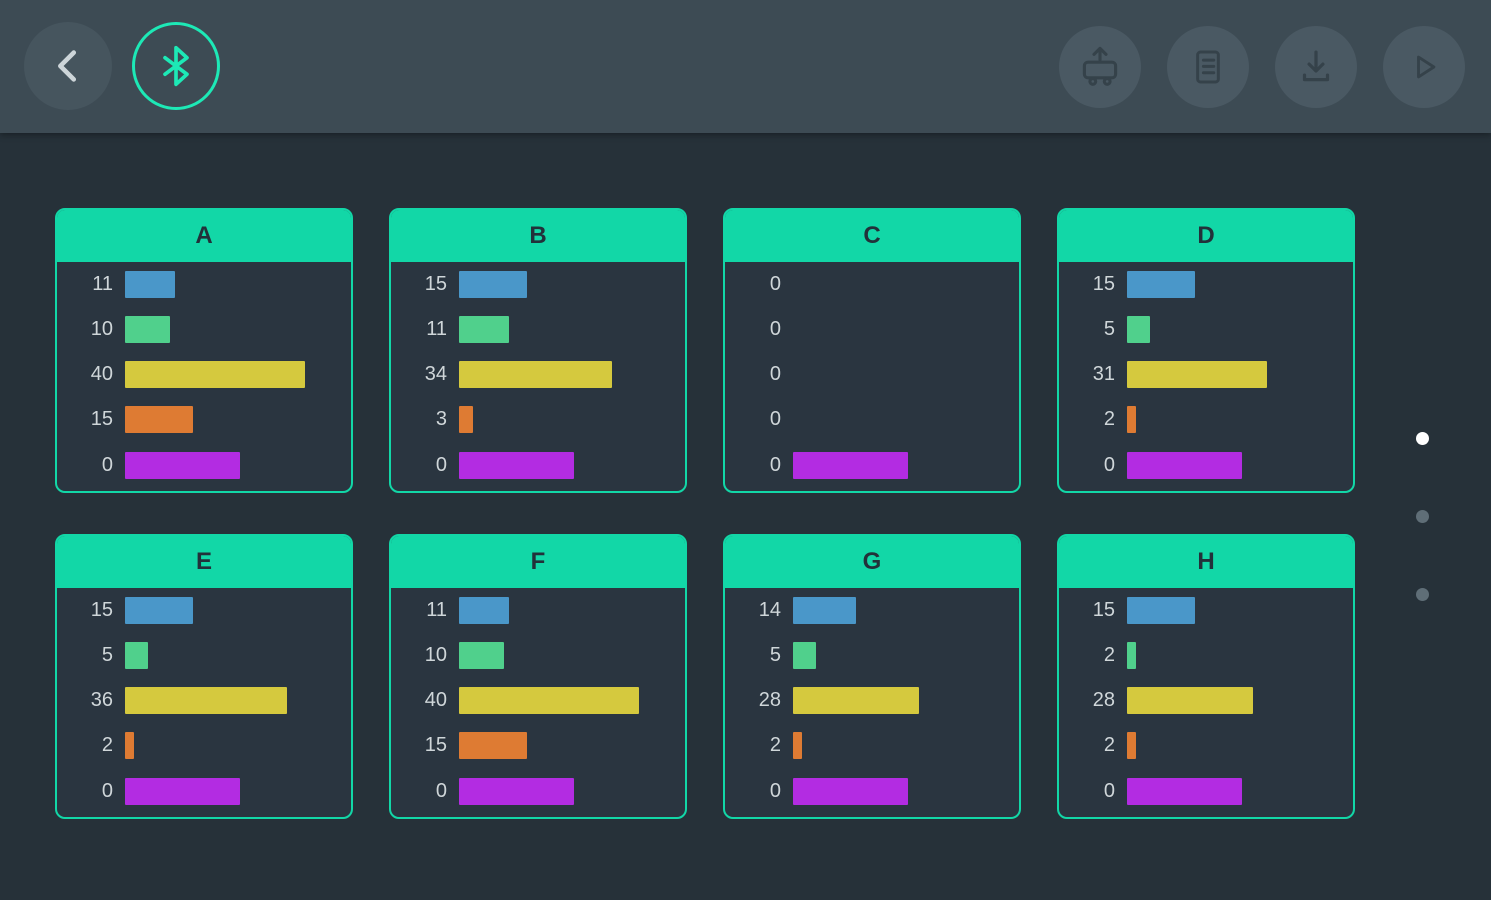  I want to click on card-body: 15 11 34 3 0, so click(538, 375).